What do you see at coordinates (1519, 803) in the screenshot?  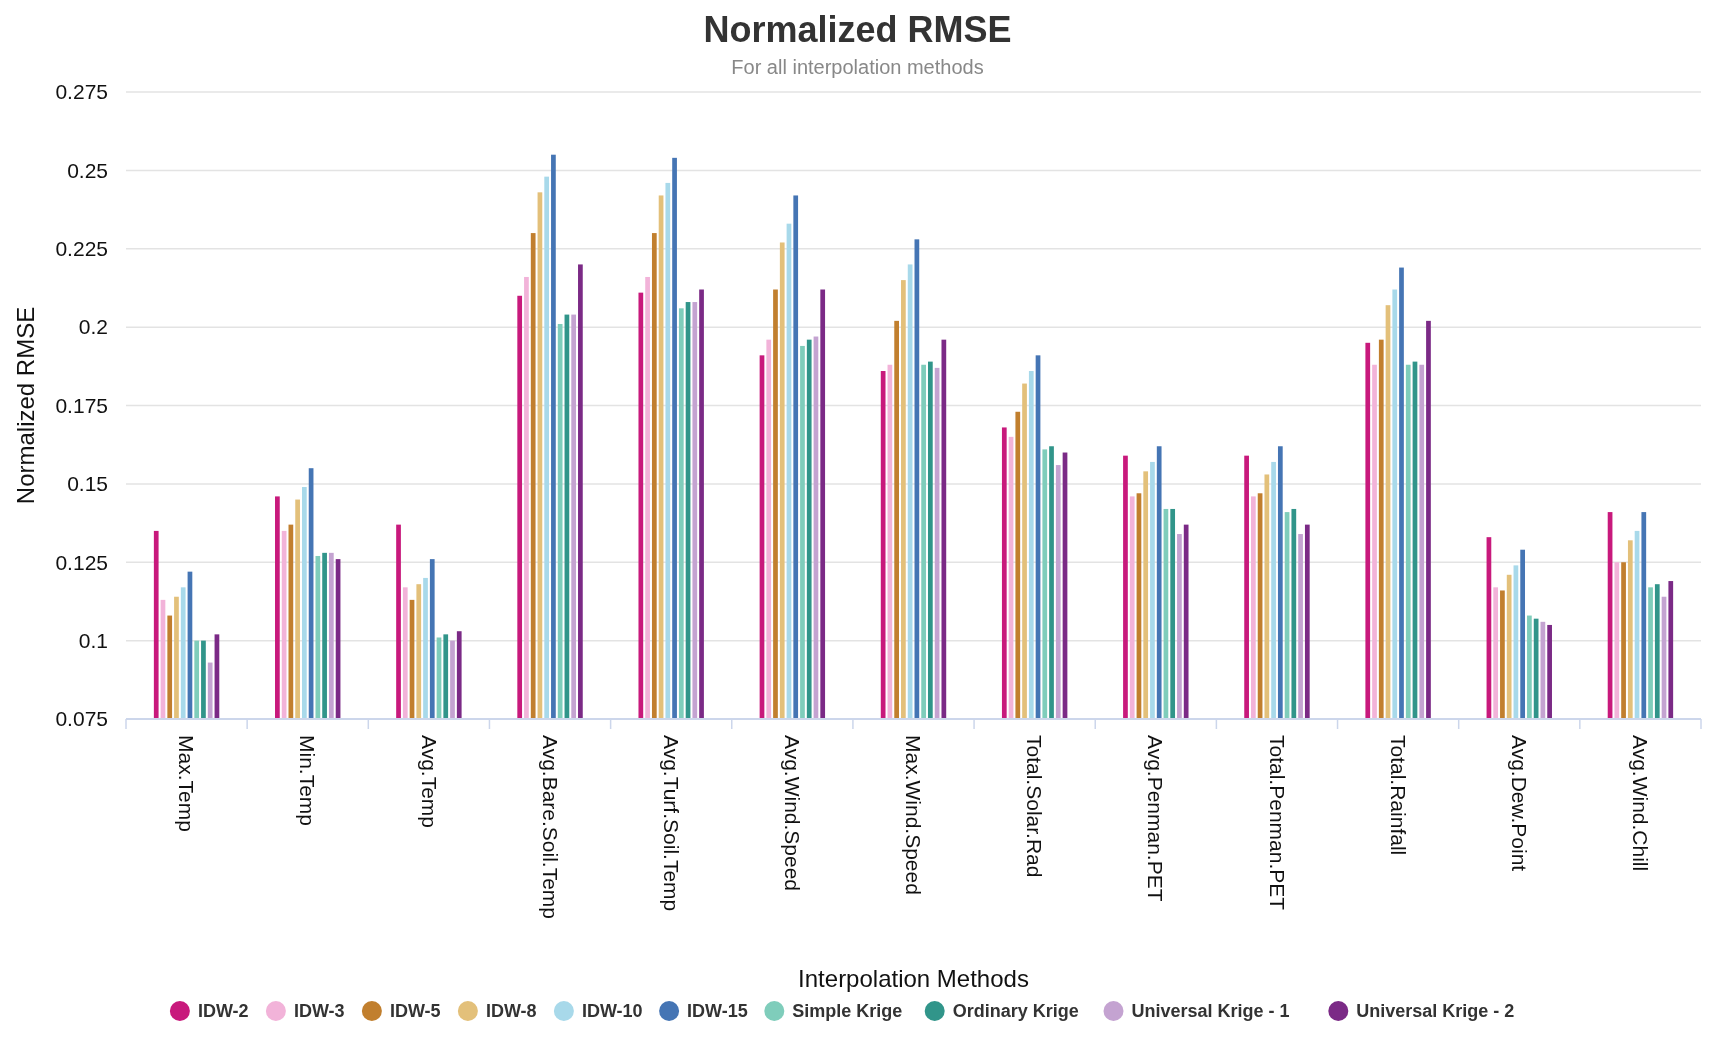 I see `x-tick-label: Avg.Dew.Point` at bounding box center [1519, 803].